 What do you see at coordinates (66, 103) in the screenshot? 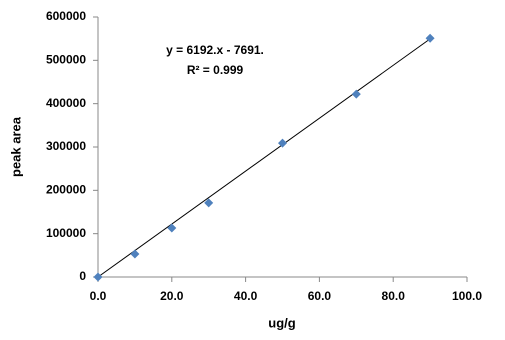
I see `y-tick-label: 400000` at bounding box center [66, 103].